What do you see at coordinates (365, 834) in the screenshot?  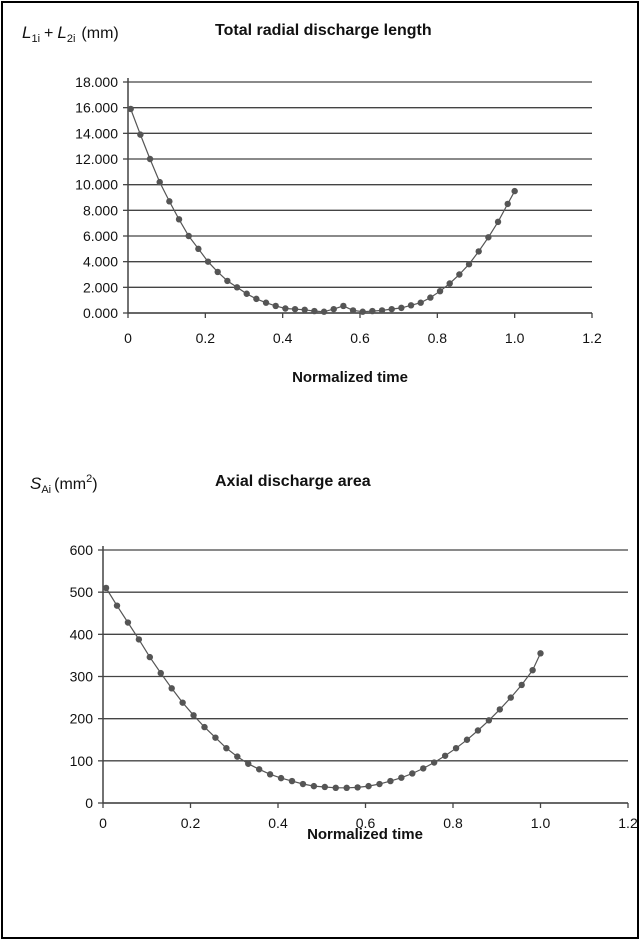 I see `chart2-xlabel: Normalized time` at bounding box center [365, 834].